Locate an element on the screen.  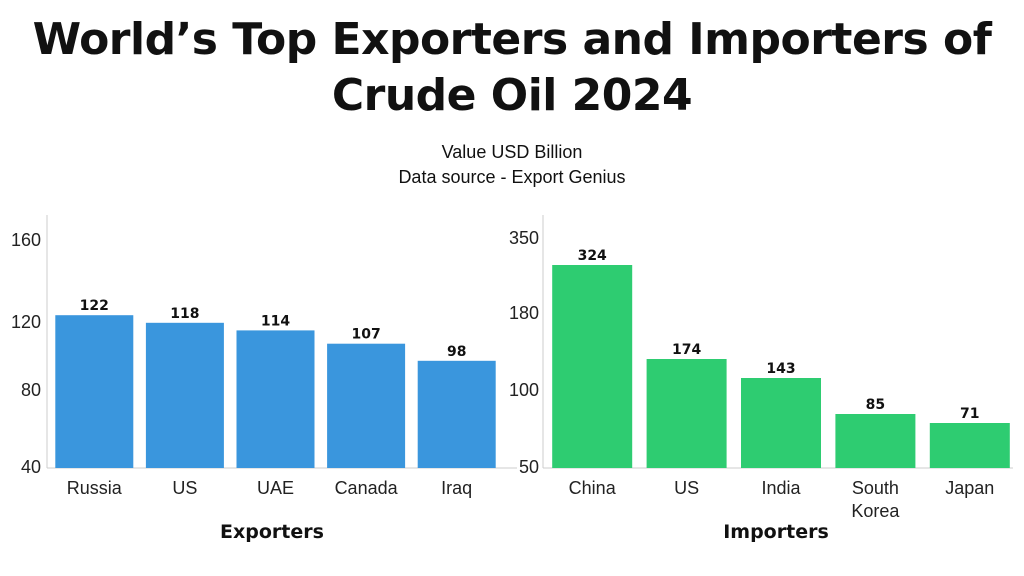
exporters-bar-value-label: 122 is located at coordinates (94, 306).